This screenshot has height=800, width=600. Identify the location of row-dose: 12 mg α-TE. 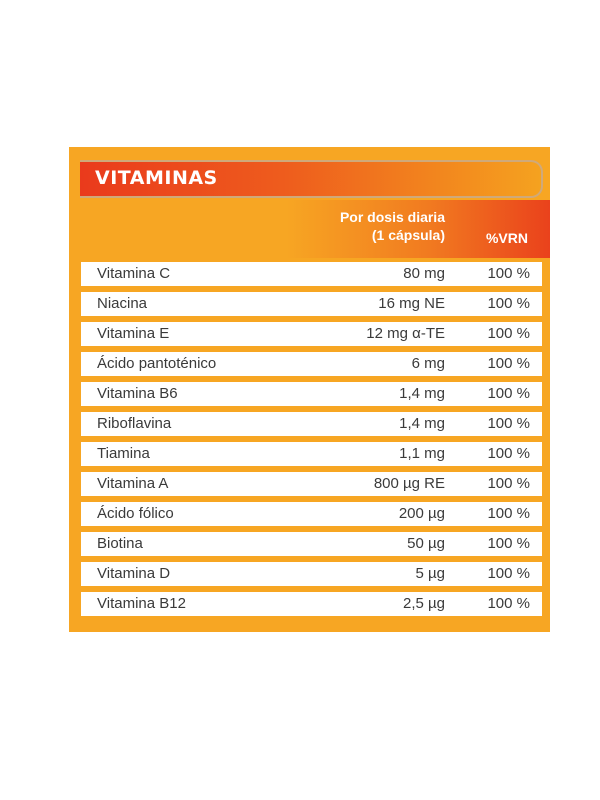
(405, 333).